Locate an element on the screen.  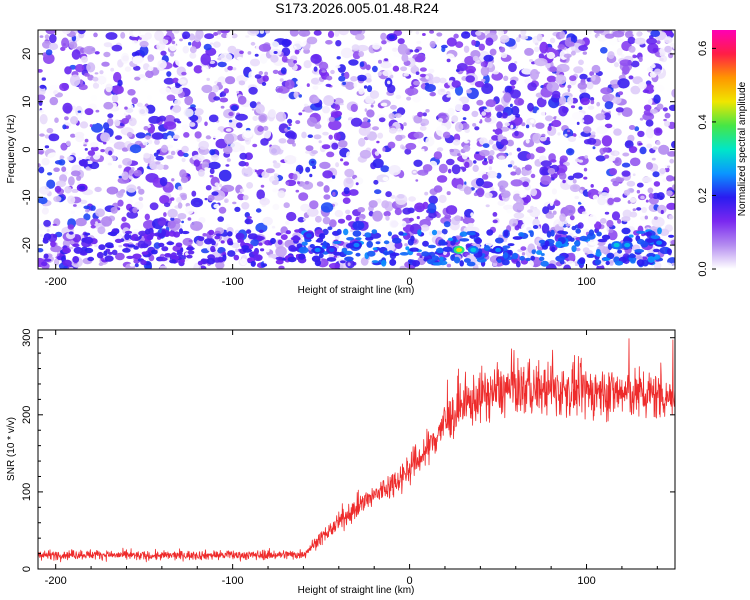
spectrogram-feature-peak is located at coordinates (356, 245).